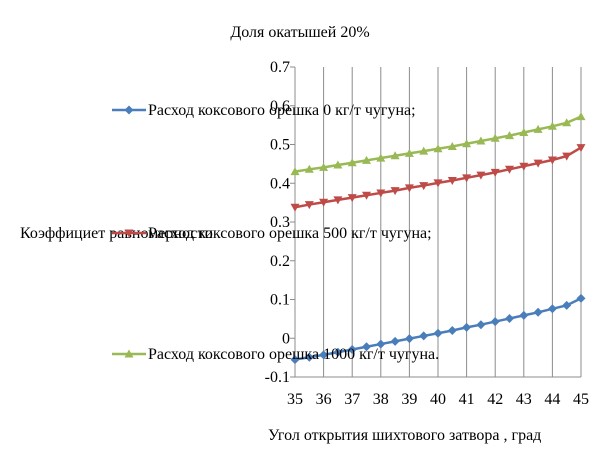 The width and height of the screenshot is (601, 465). What do you see at coordinates (280, 106) in the screenshot?
I see `y-tick-label: 0.6` at bounding box center [280, 106].